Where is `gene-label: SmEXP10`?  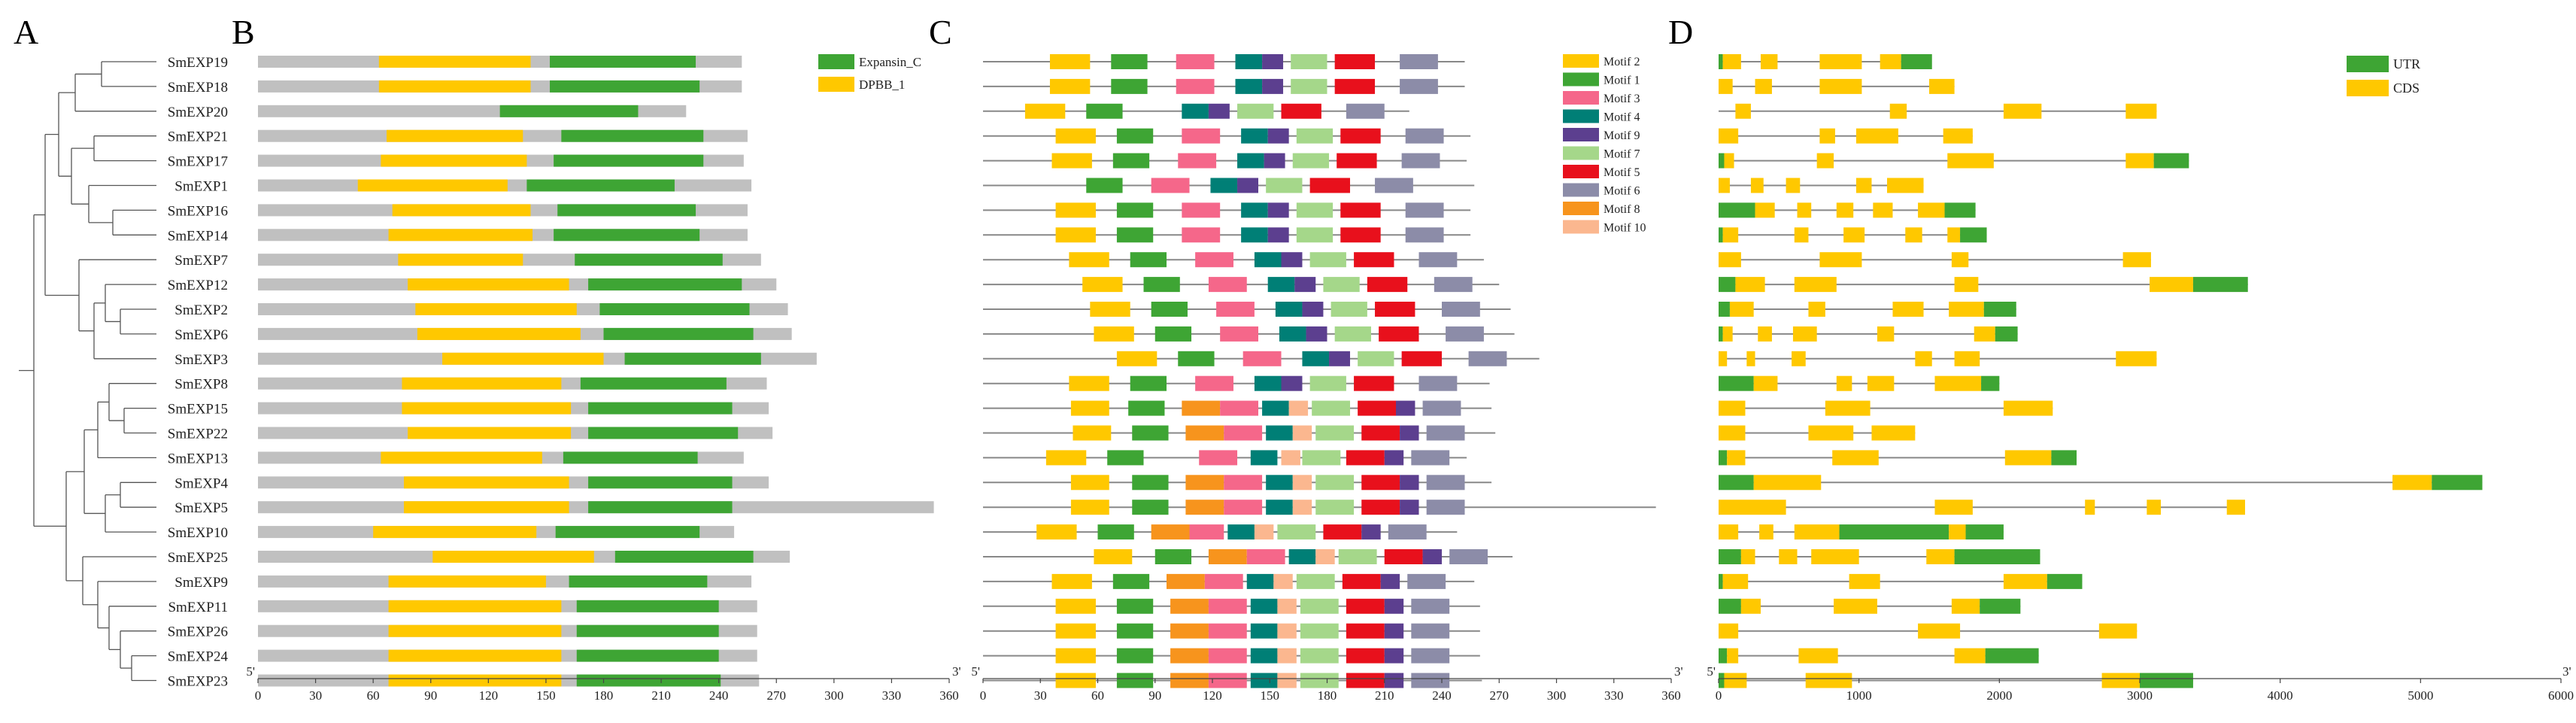
gene-label: SmEXP10 is located at coordinates (198, 533).